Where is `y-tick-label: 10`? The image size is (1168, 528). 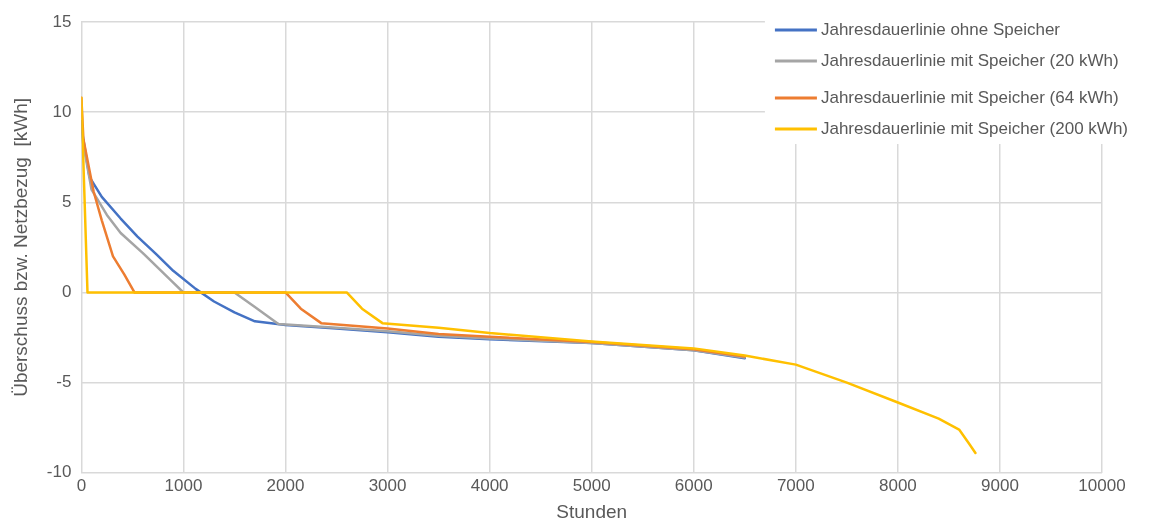 y-tick-label: 10 is located at coordinates (62, 111).